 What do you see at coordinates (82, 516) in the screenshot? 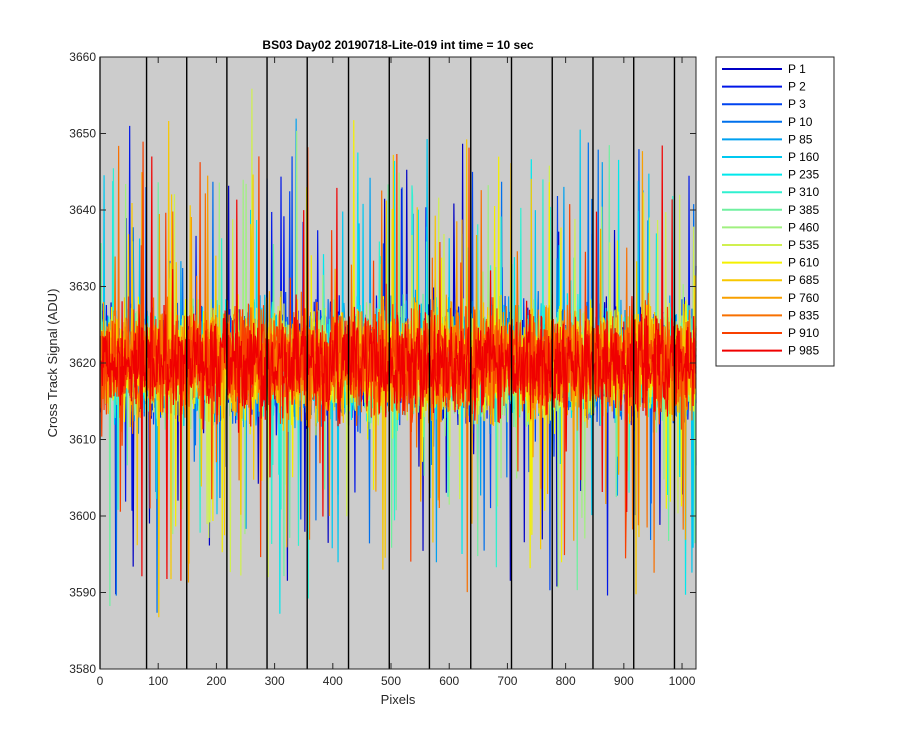
I see `y-tick-label: 3600` at bounding box center [82, 516].